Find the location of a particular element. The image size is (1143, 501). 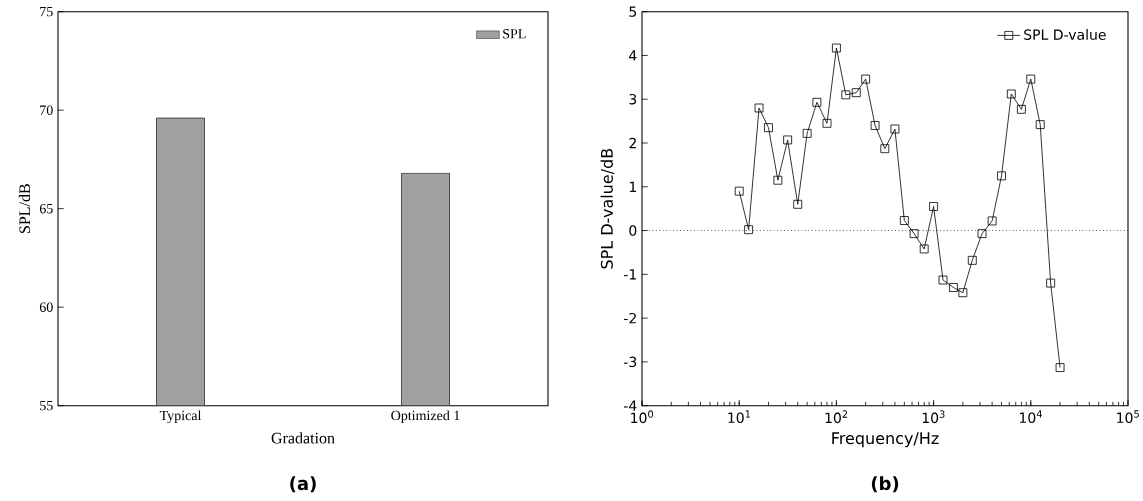

x-tick-label: 10$^{1}$ is located at coordinates (739, 417).